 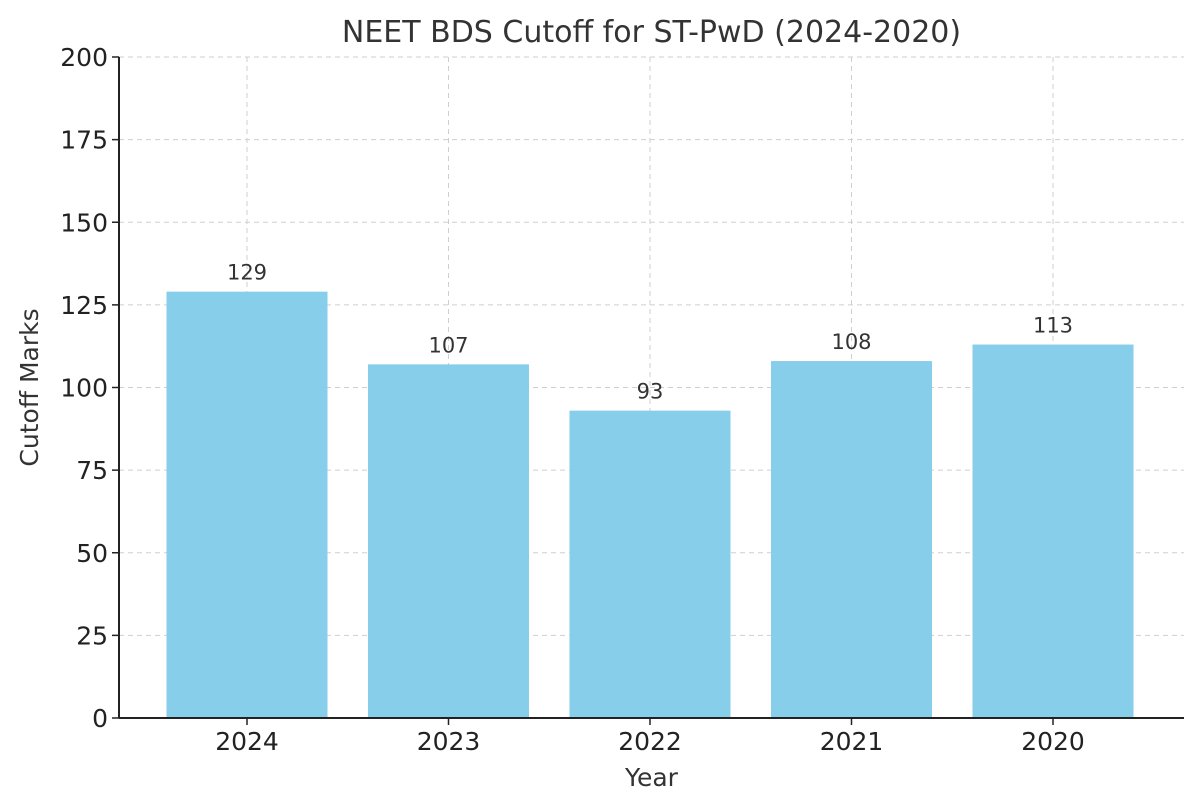 What do you see at coordinates (100, 718) in the screenshot?
I see `y-tick-label: 0` at bounding box center [100, 718].